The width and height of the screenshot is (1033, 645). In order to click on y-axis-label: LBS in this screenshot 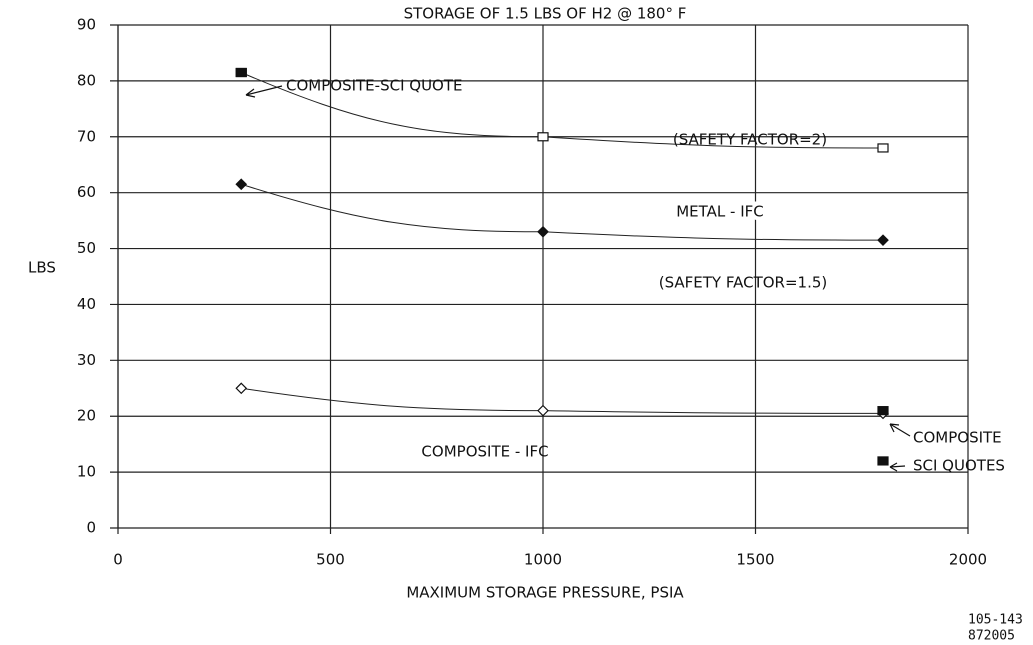, I will do `click(42, 268)`.